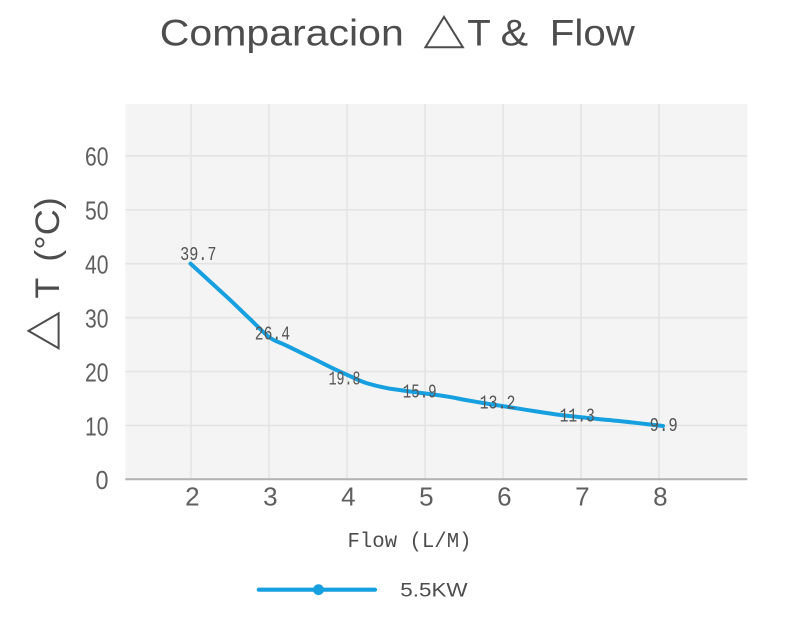 The height and width of the screenshot is (622, 790). What do you see at coordinates (664, 426) in the screenshot?
I see `svg-text: 9.9` at bounding box center [664, 426].